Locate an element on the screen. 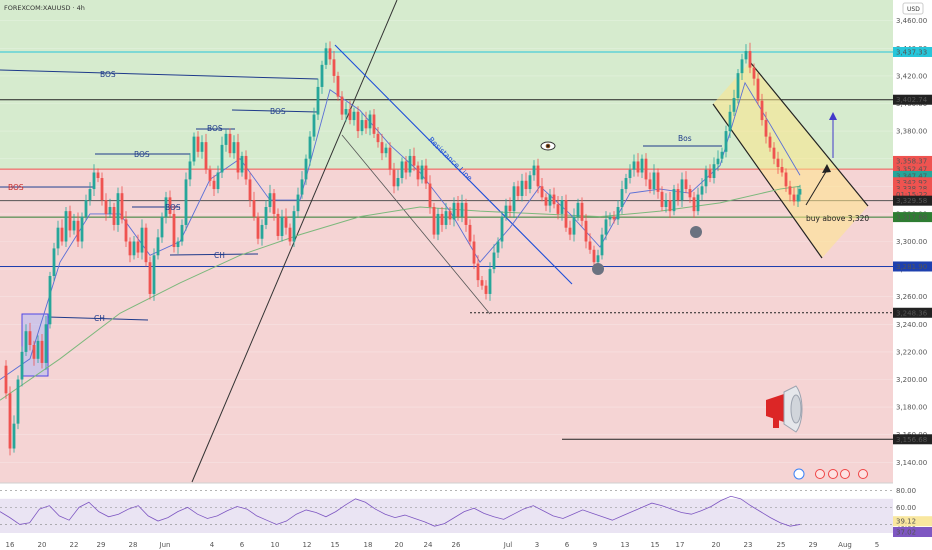  label-ch-1: CH is located at coordinates (219, 255).